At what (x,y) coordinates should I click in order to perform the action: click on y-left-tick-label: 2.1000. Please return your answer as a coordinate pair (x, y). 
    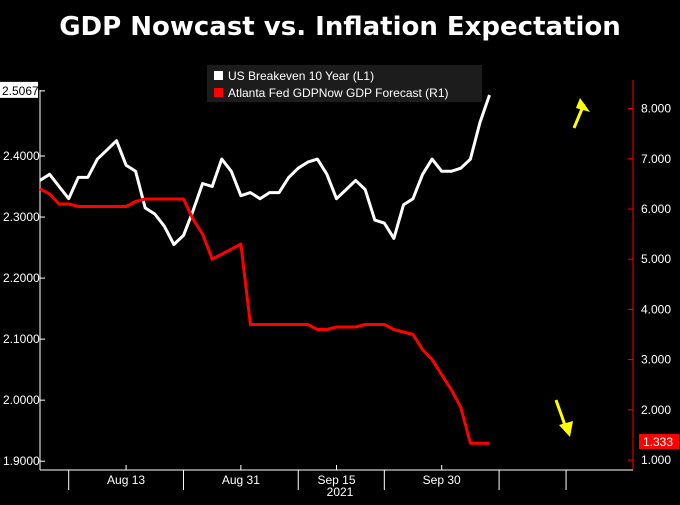
    Looking at the image, I should click on (21, 339).